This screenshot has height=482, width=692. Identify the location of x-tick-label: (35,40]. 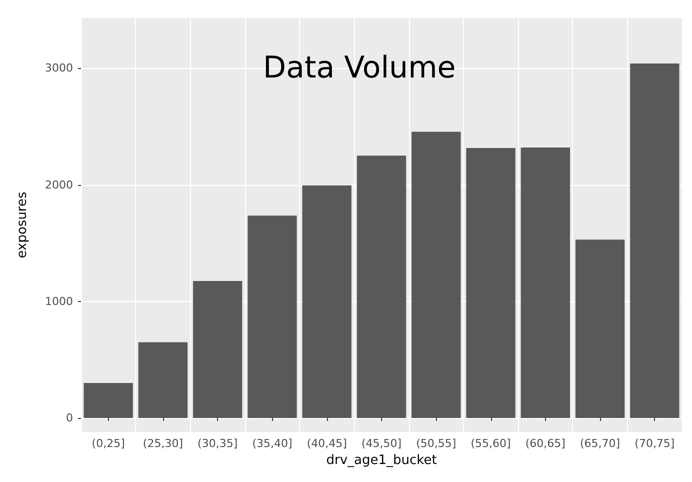
(272, 443).